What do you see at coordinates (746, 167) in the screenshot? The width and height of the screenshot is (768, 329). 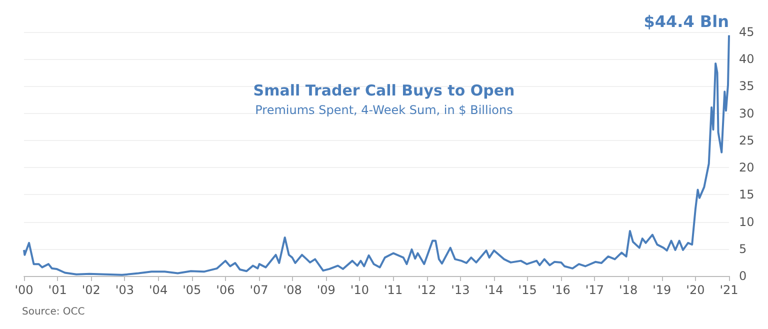 I see `y-tick-label: 20` at bounding box center [746, 167].